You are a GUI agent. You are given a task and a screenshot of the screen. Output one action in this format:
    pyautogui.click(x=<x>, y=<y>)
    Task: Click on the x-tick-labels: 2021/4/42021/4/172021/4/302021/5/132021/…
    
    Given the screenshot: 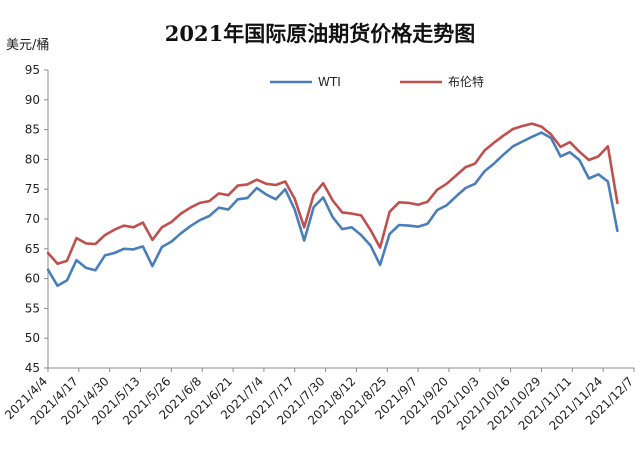 What is the action you would take?
    pyautogui.click(x=319, y=400)
    